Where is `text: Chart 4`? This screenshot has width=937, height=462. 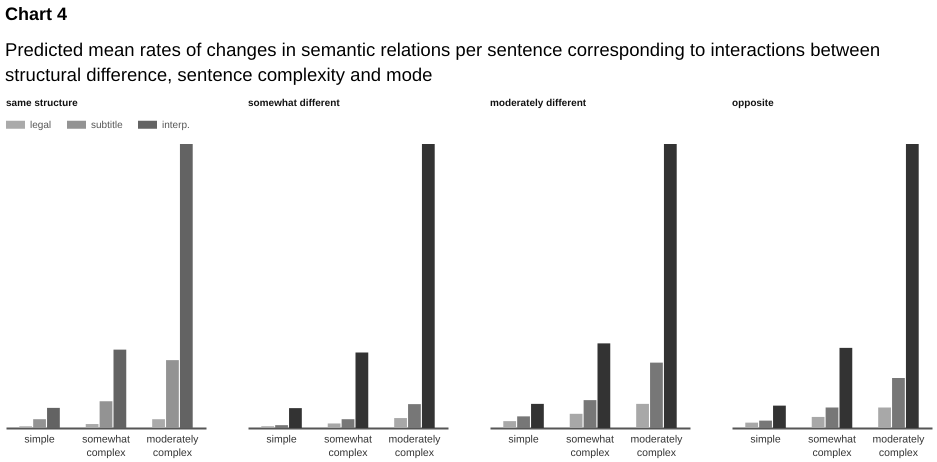 text: Chart 4 is located at coordinates (36, 14).